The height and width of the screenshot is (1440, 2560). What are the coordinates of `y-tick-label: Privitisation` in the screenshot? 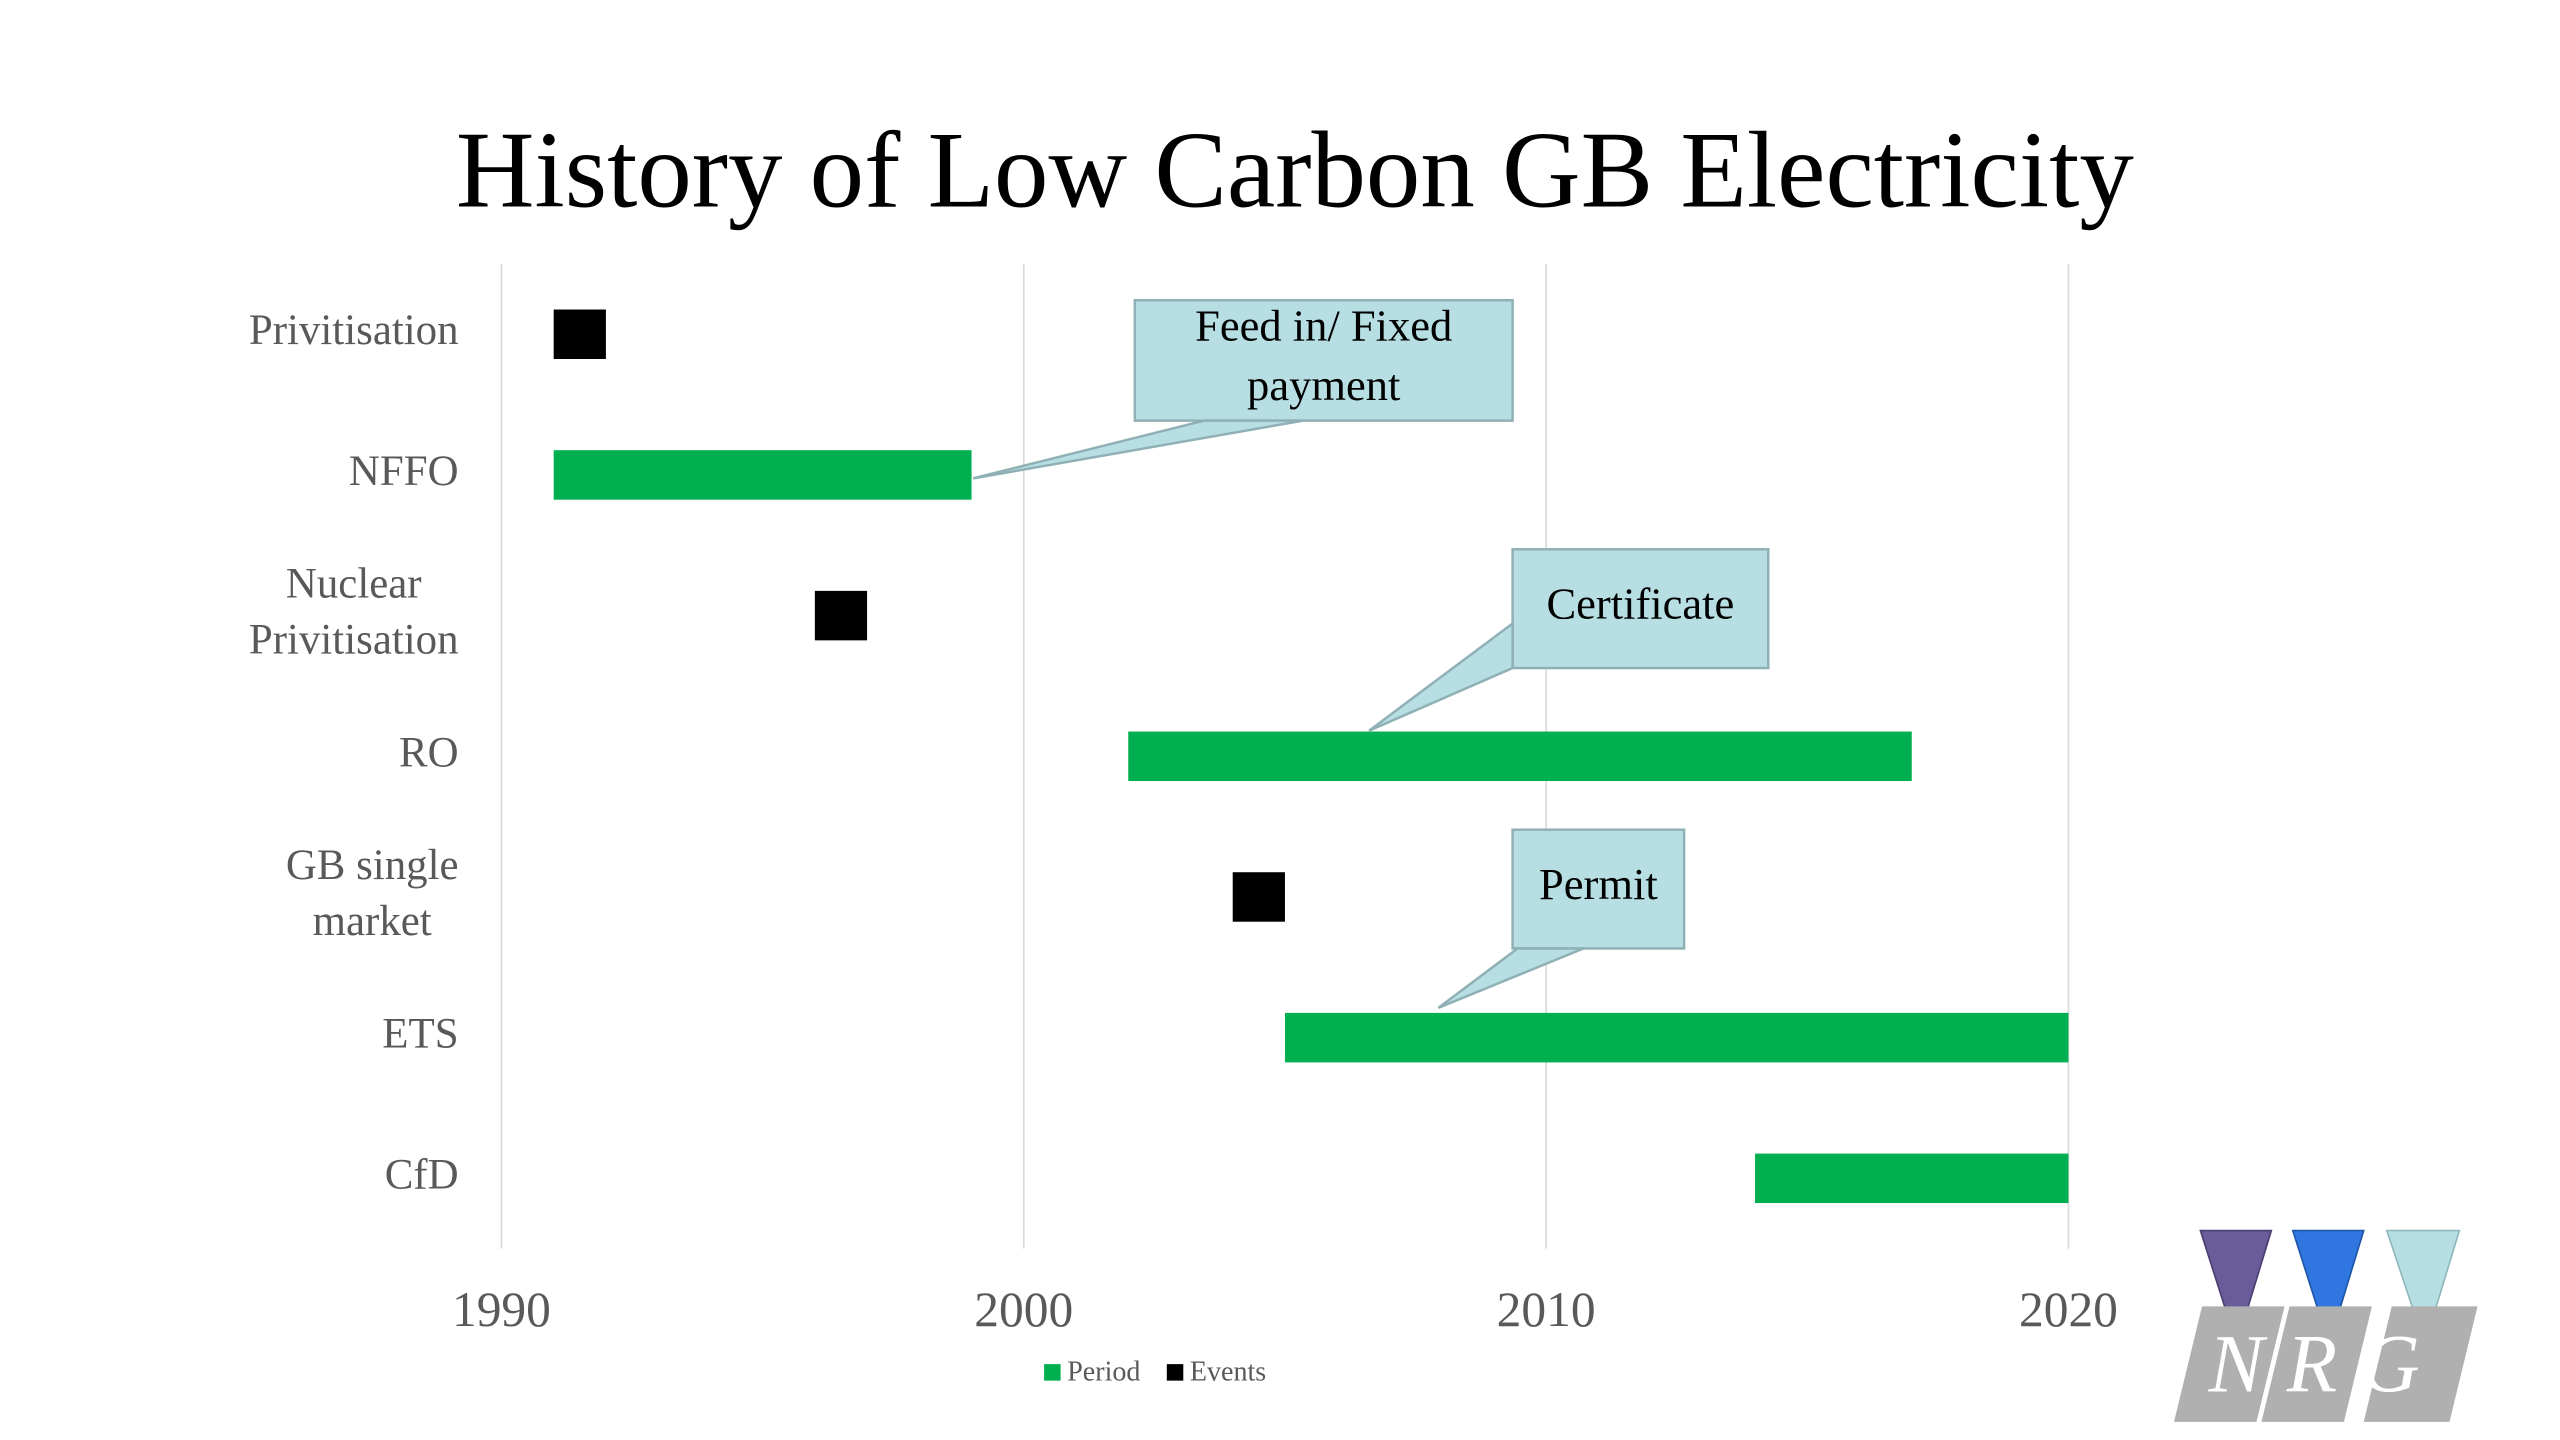 It's located at (354, 330).